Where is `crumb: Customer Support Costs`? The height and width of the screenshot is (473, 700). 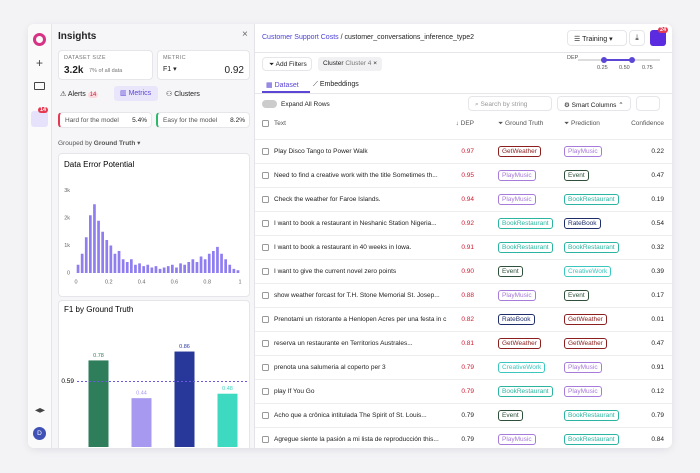
crumb: Customer Support Costs is located at coordinates (300, 37).